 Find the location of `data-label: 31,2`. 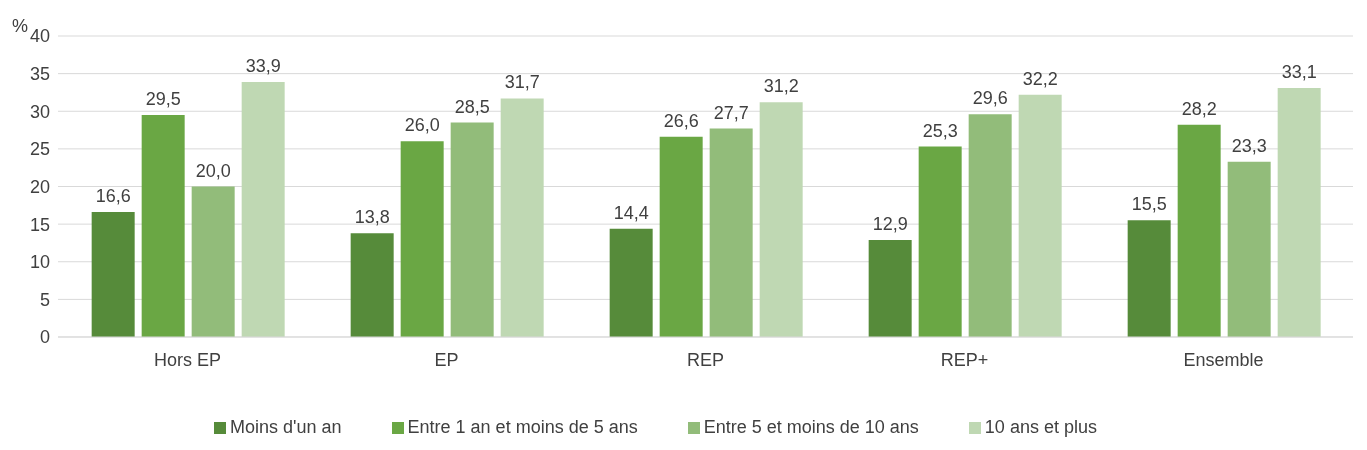

data-label: 31,2 is located at coordinates (781, 86).